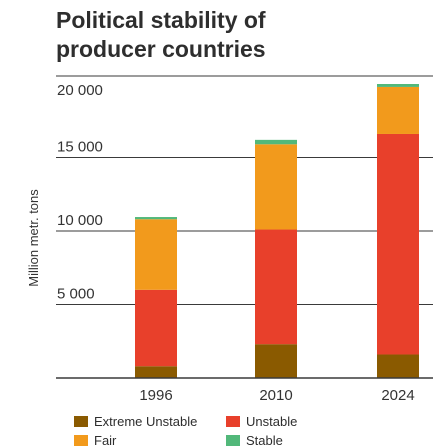 This screenshot has height=448, width=435. What do you see at coordinates (398, 110) in the screenshot?
I see `bar-2024-fair` at bounding box center [398, 110].